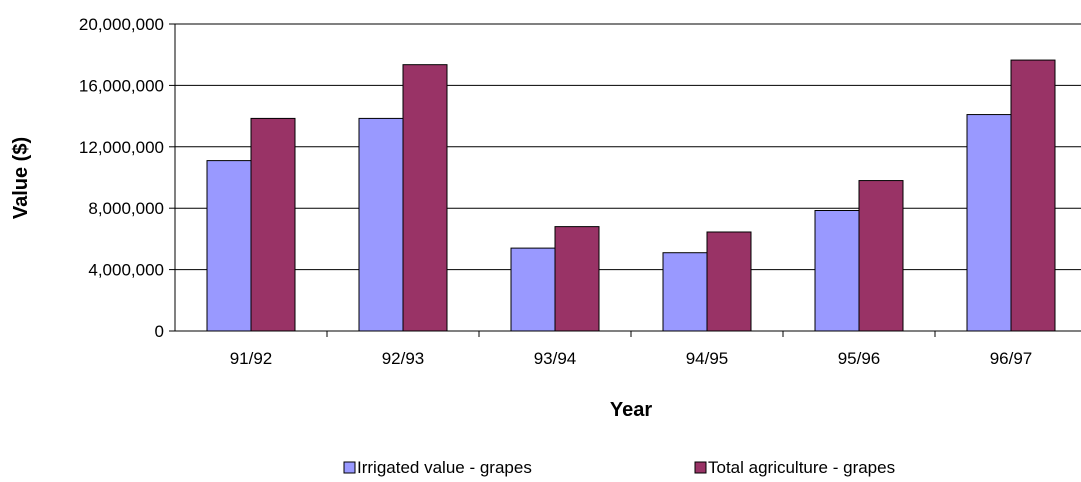 Image resolution: width=1081 pixels, height=482 pixels. I want to click on x-tick-label: 93/94, so click(555, 358).